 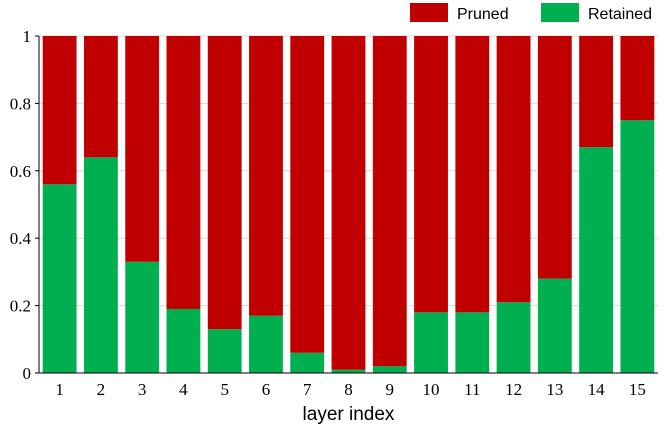 I want to click on y-tick-label-3: 0.6, so click(x=20, y=171).